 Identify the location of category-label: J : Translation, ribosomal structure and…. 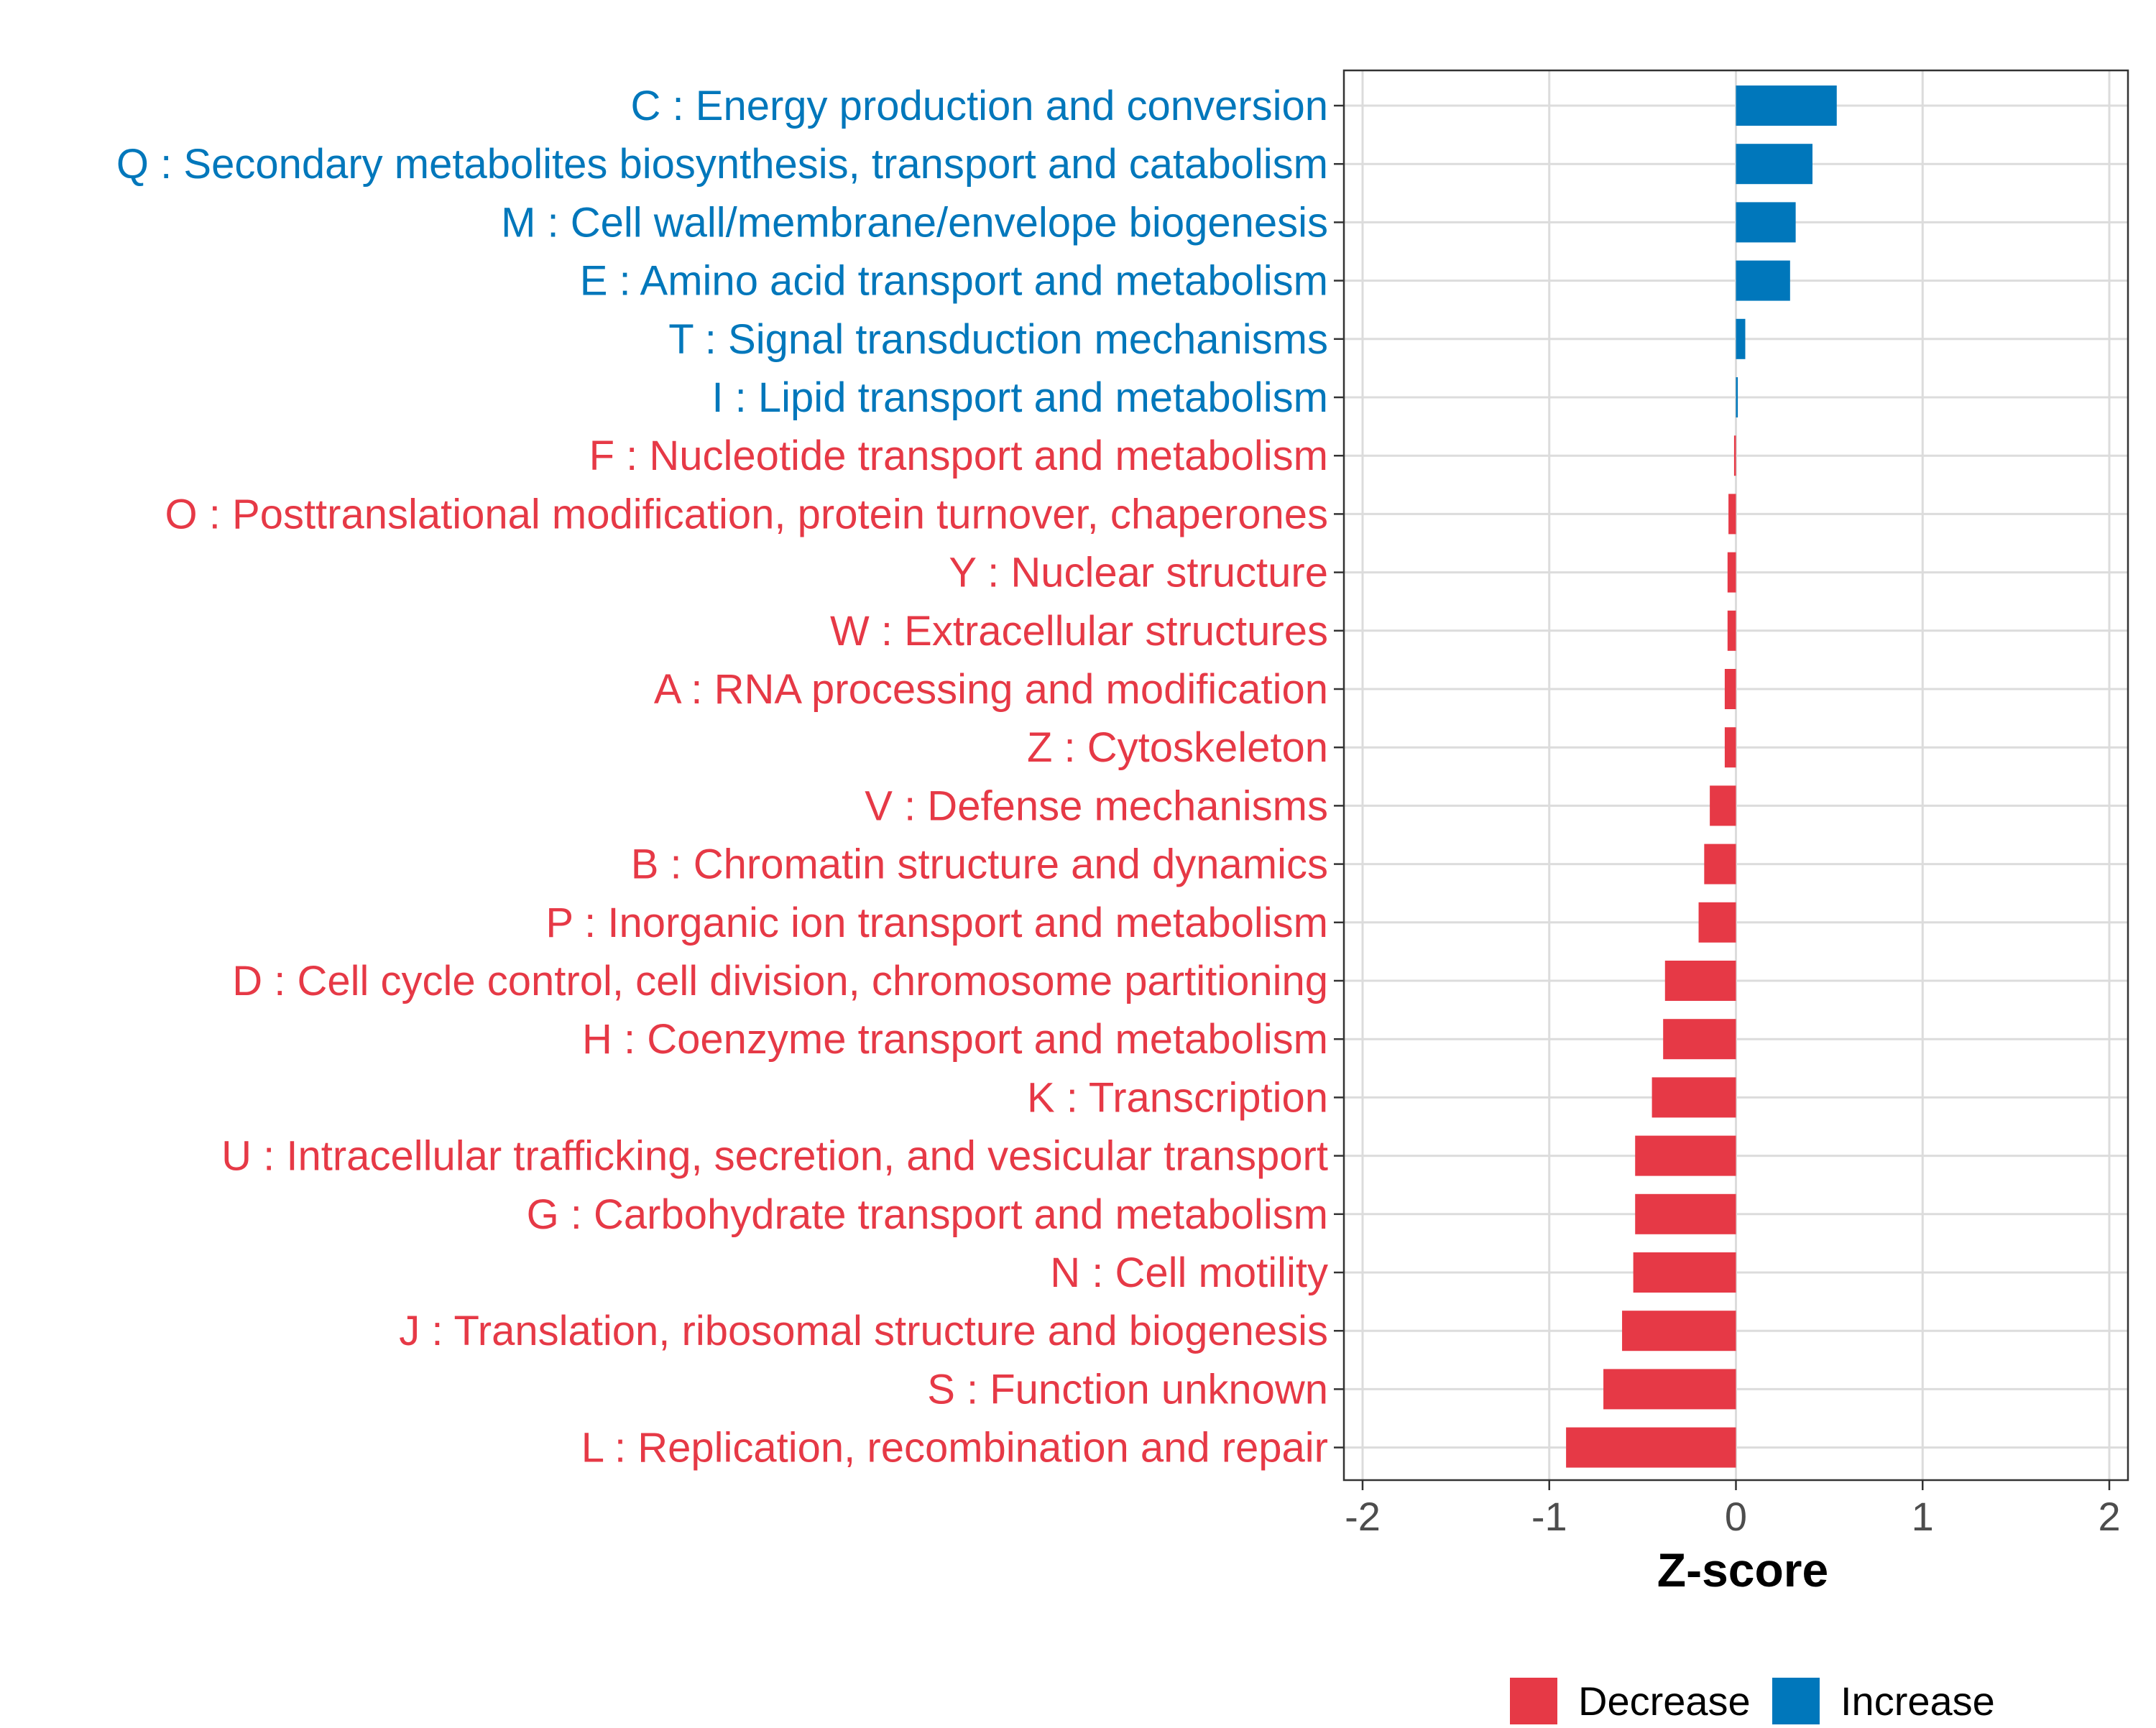
(864, 1331).